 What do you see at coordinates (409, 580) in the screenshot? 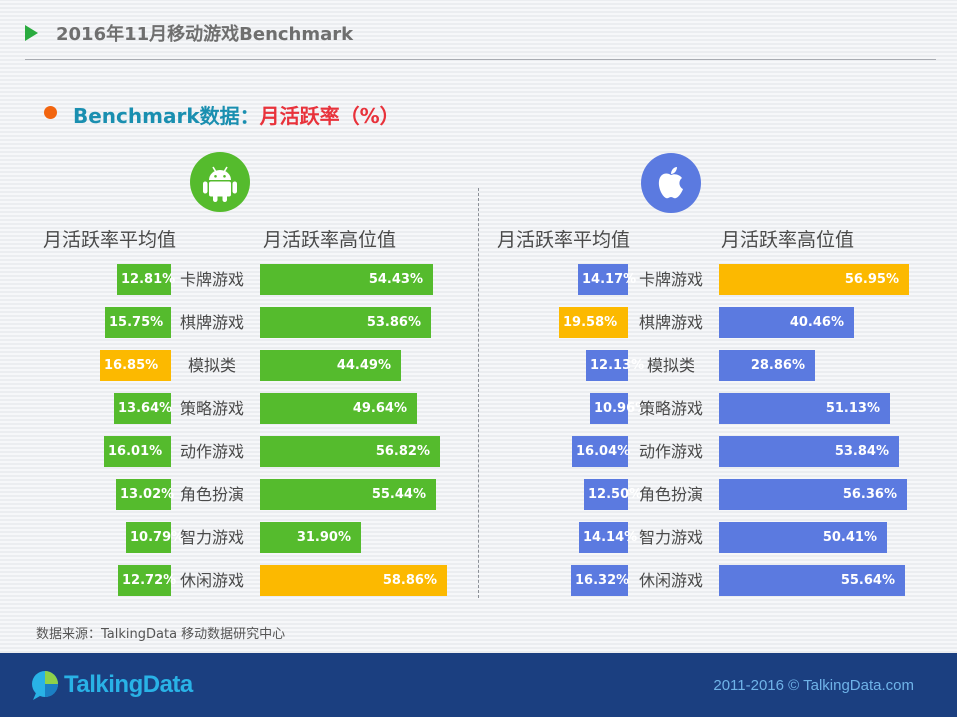
I see `android-high-value-label: 58.86%` at bounding box center [409, 580].